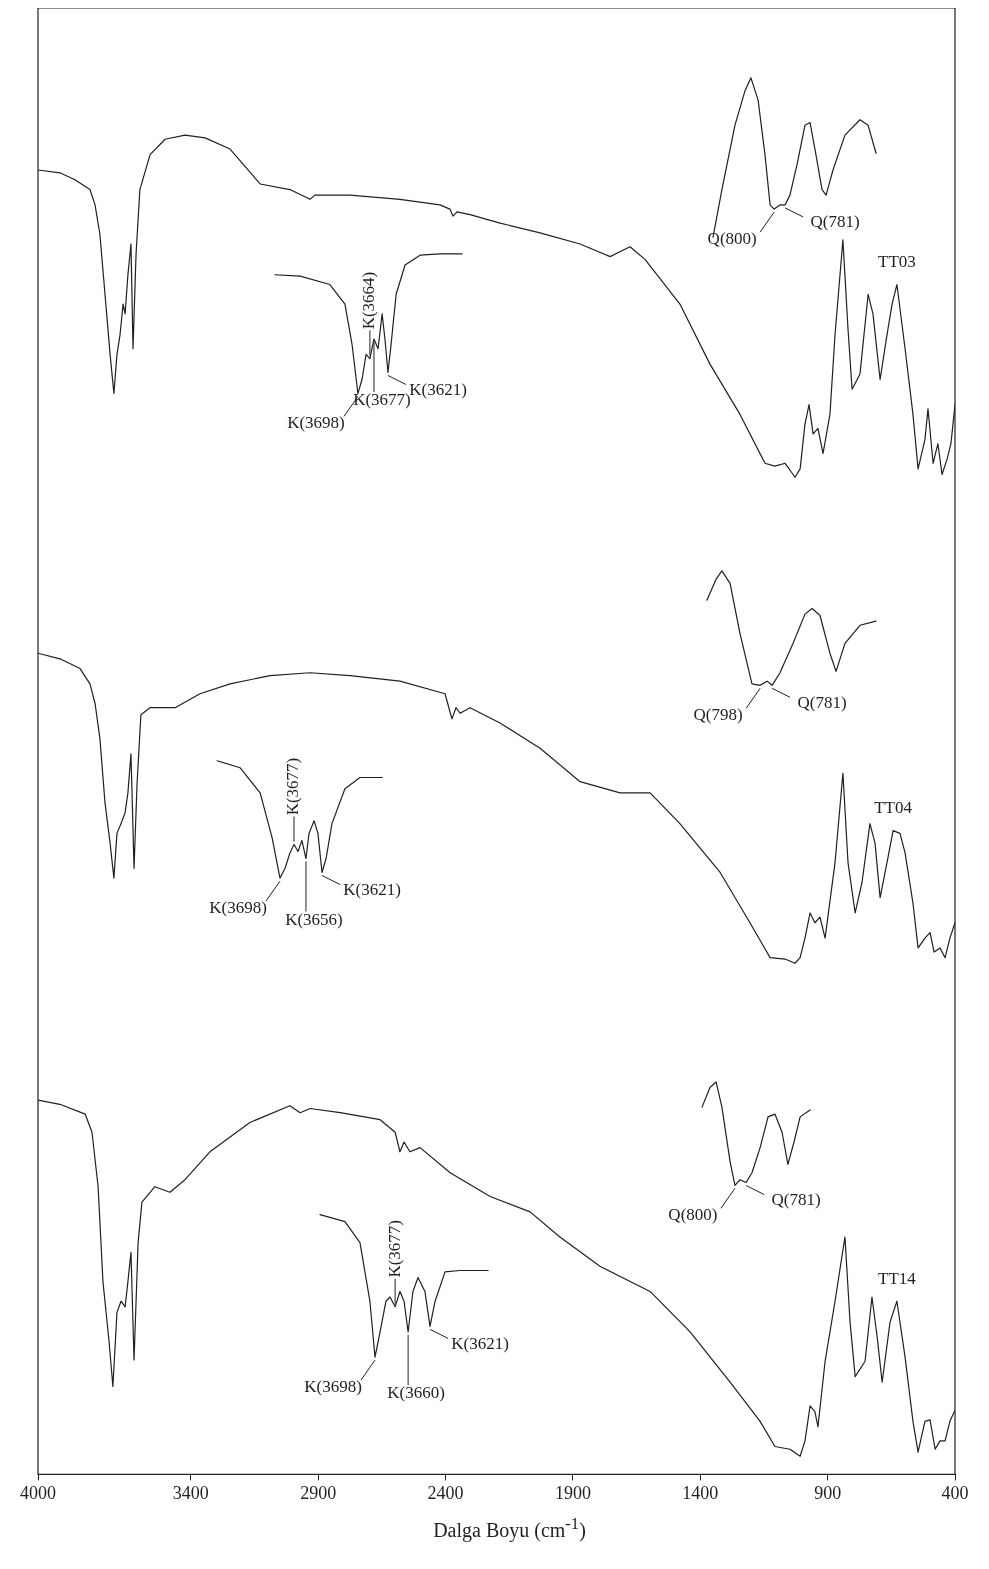 The image size is (989, 1569). I want to click on x-tick-label: 3400, so click(190, 1492).